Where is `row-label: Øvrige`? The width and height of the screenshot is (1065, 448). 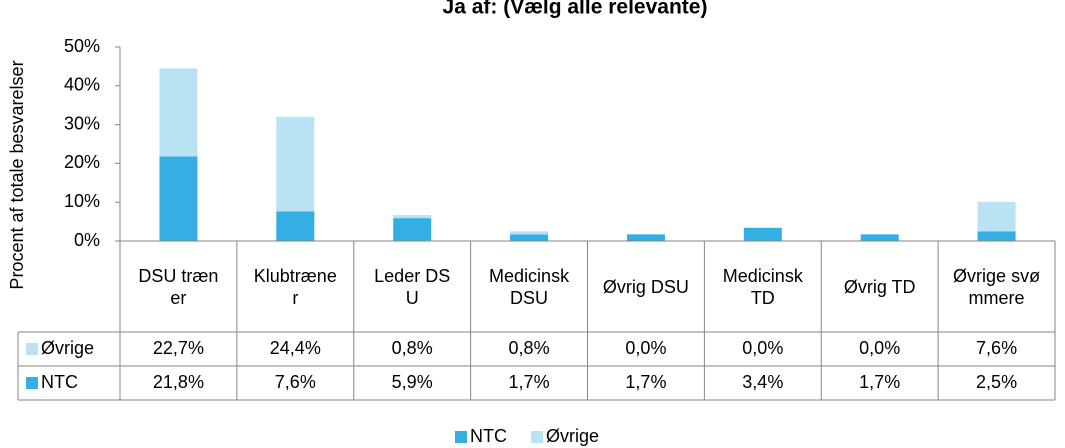 row-label: Øvrige is located at coordinates (67, 348).